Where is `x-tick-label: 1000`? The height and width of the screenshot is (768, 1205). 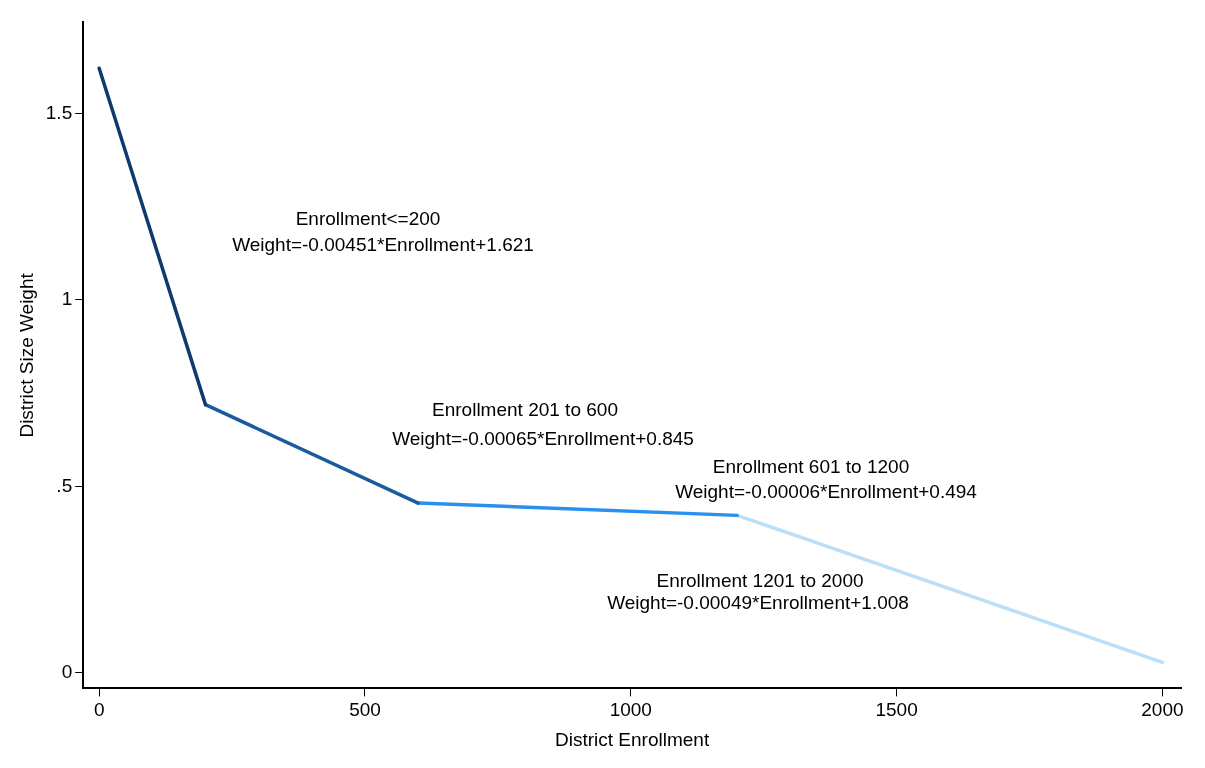 x-tick-label: 1000 is located at coordinates (630, 710).